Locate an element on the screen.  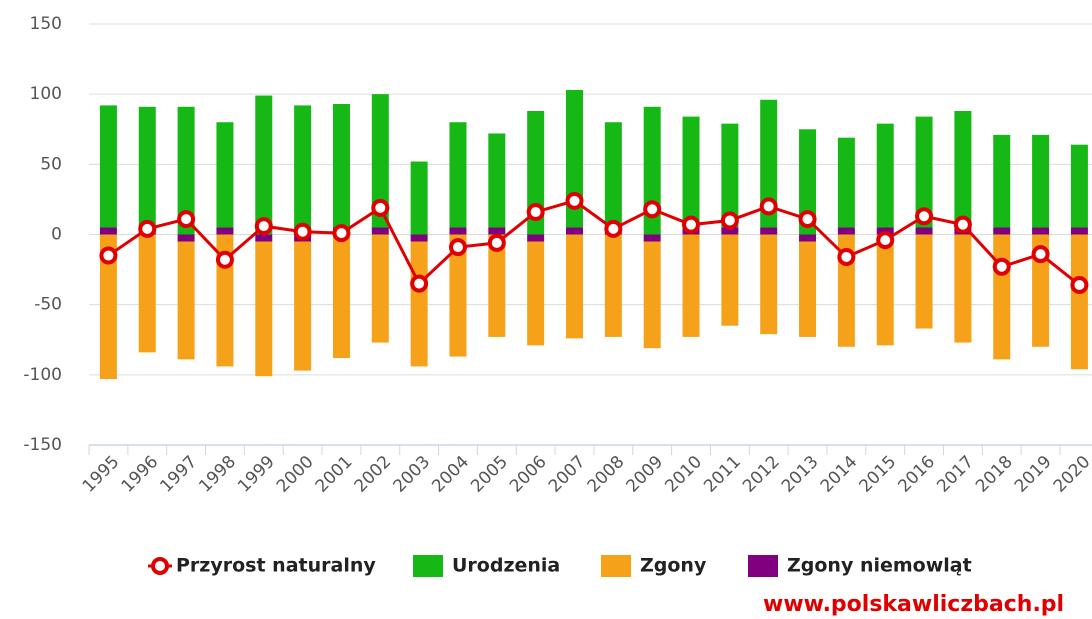
x-tick-label: 2000 is located at coordinates (295, 474).